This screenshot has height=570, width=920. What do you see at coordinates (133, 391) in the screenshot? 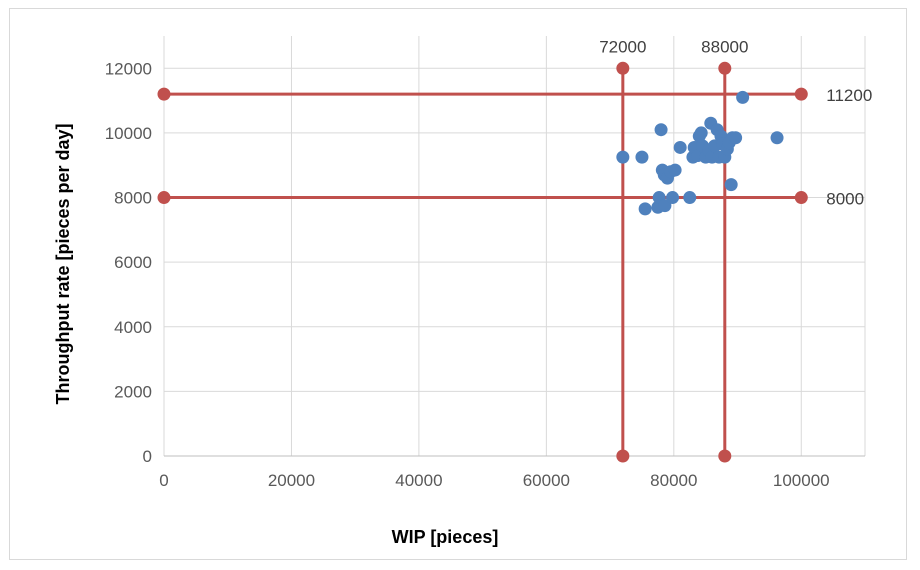
I see `y-tick-label: 2000` at bounding box center [133, 391].